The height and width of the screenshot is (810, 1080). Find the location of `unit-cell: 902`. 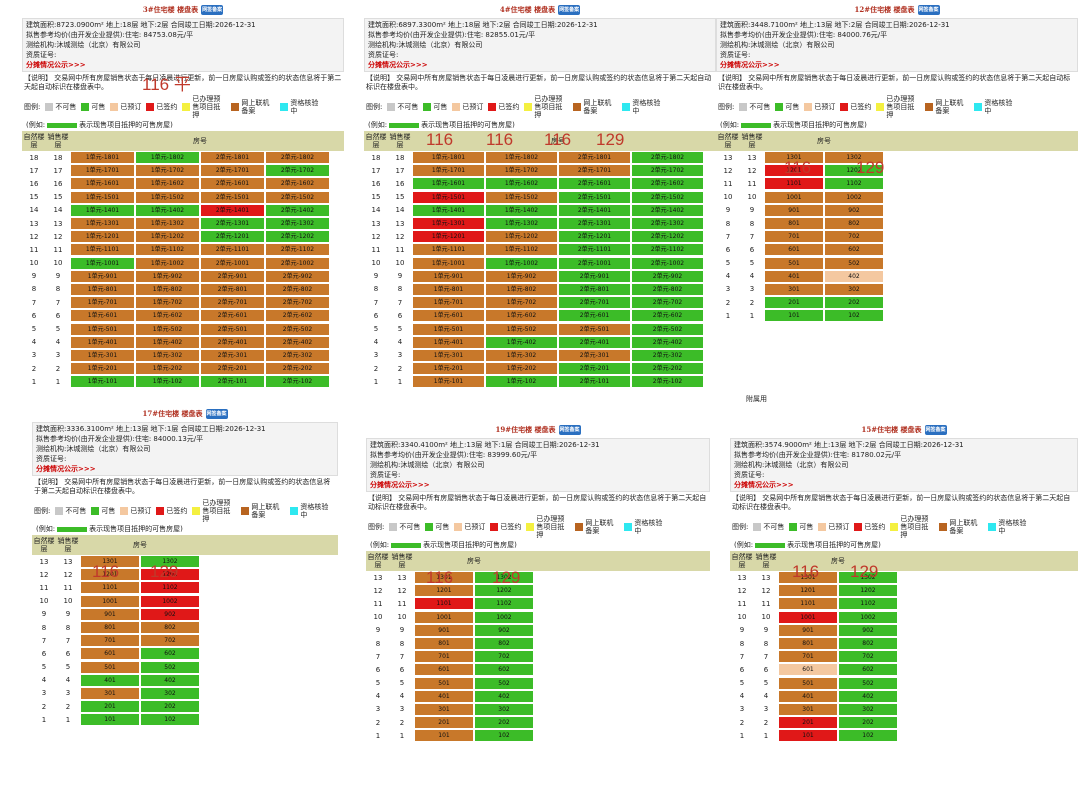

unit-cell: 902 is located at coordinates (170, 614).